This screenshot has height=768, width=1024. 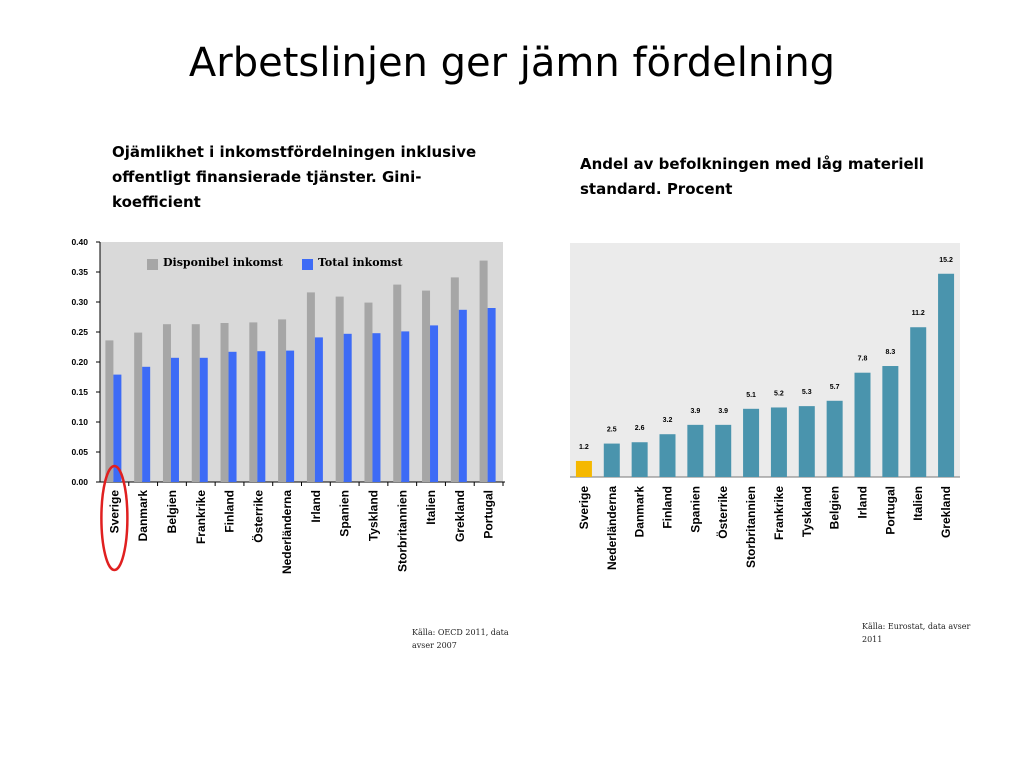 I want to click on bar-disponibel-österrike, so click(x=253, y=402).